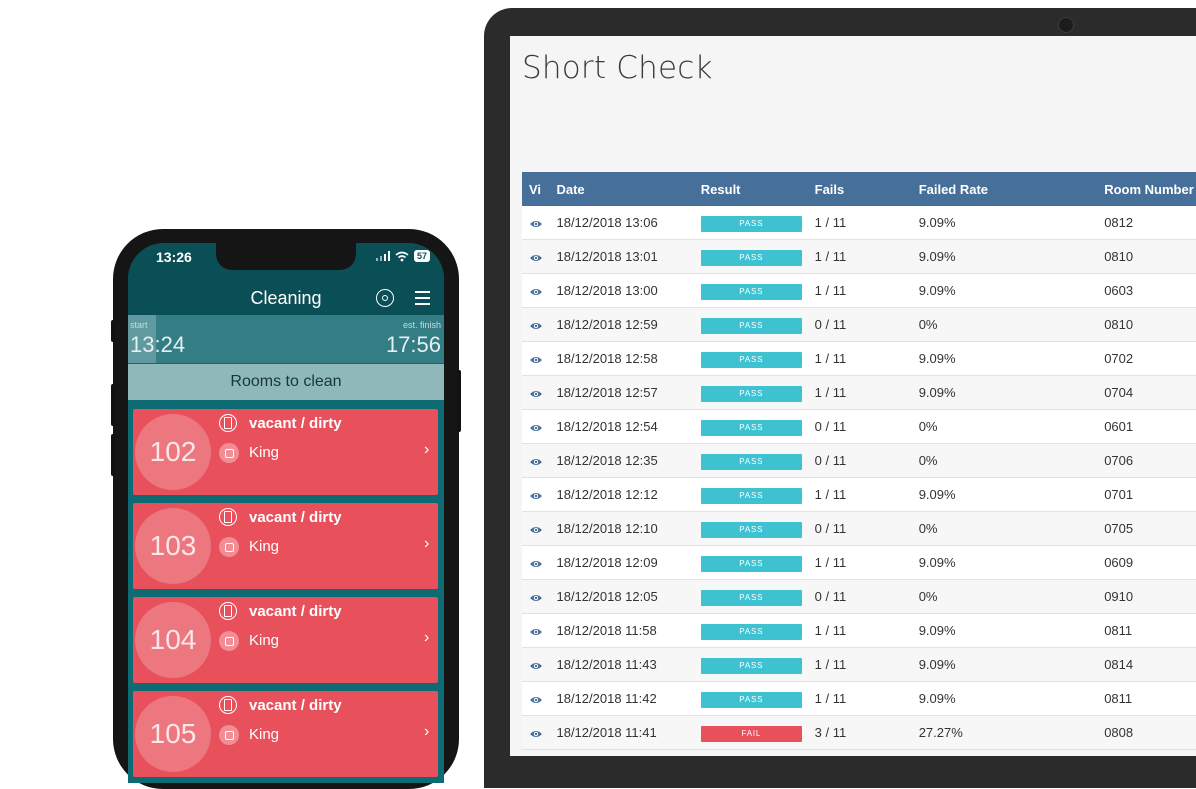 This screenshot has width=1196, height=789. I want to click on table-row: 18/12/2018 12:10 PASS 0 / 11 0% 0705, so click(859, 529).